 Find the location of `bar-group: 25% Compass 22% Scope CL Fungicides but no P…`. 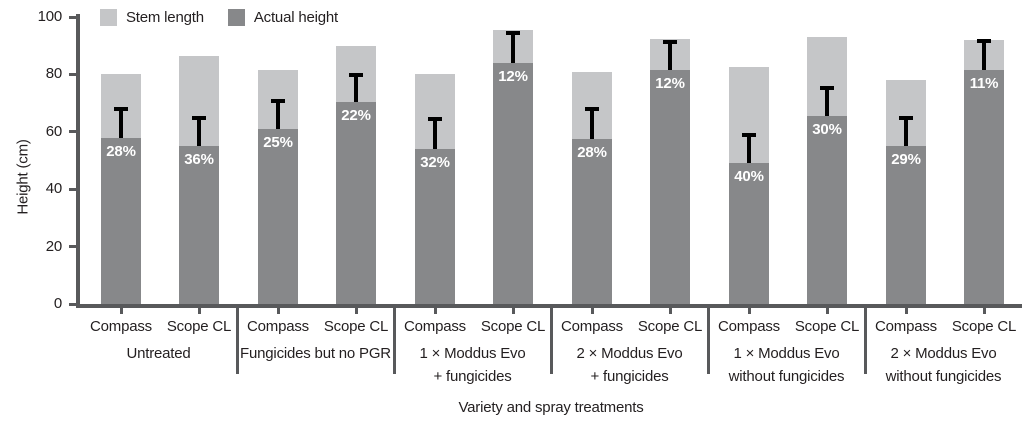

bar-group: 25% Compass 22% Scope CL Fungicides but no P… is located at coordinates (315, 189).